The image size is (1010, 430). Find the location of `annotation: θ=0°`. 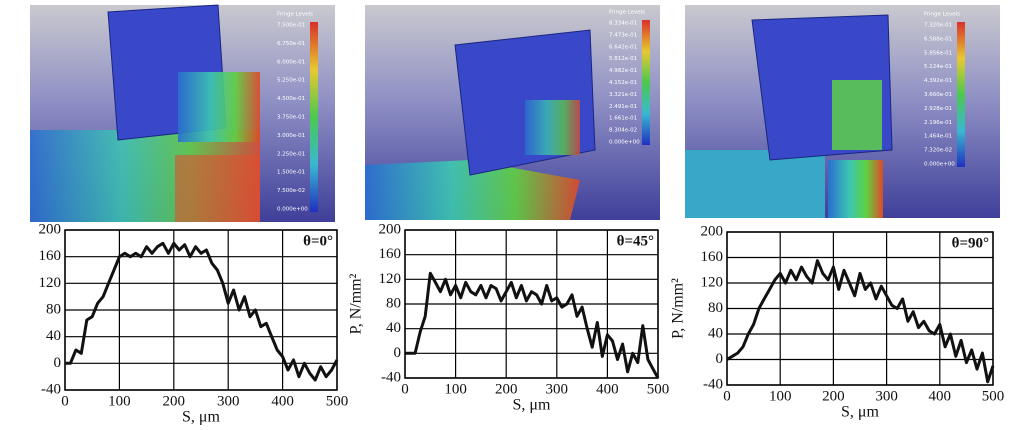

annotation: θ=0° is located at coordinates (318, 241).